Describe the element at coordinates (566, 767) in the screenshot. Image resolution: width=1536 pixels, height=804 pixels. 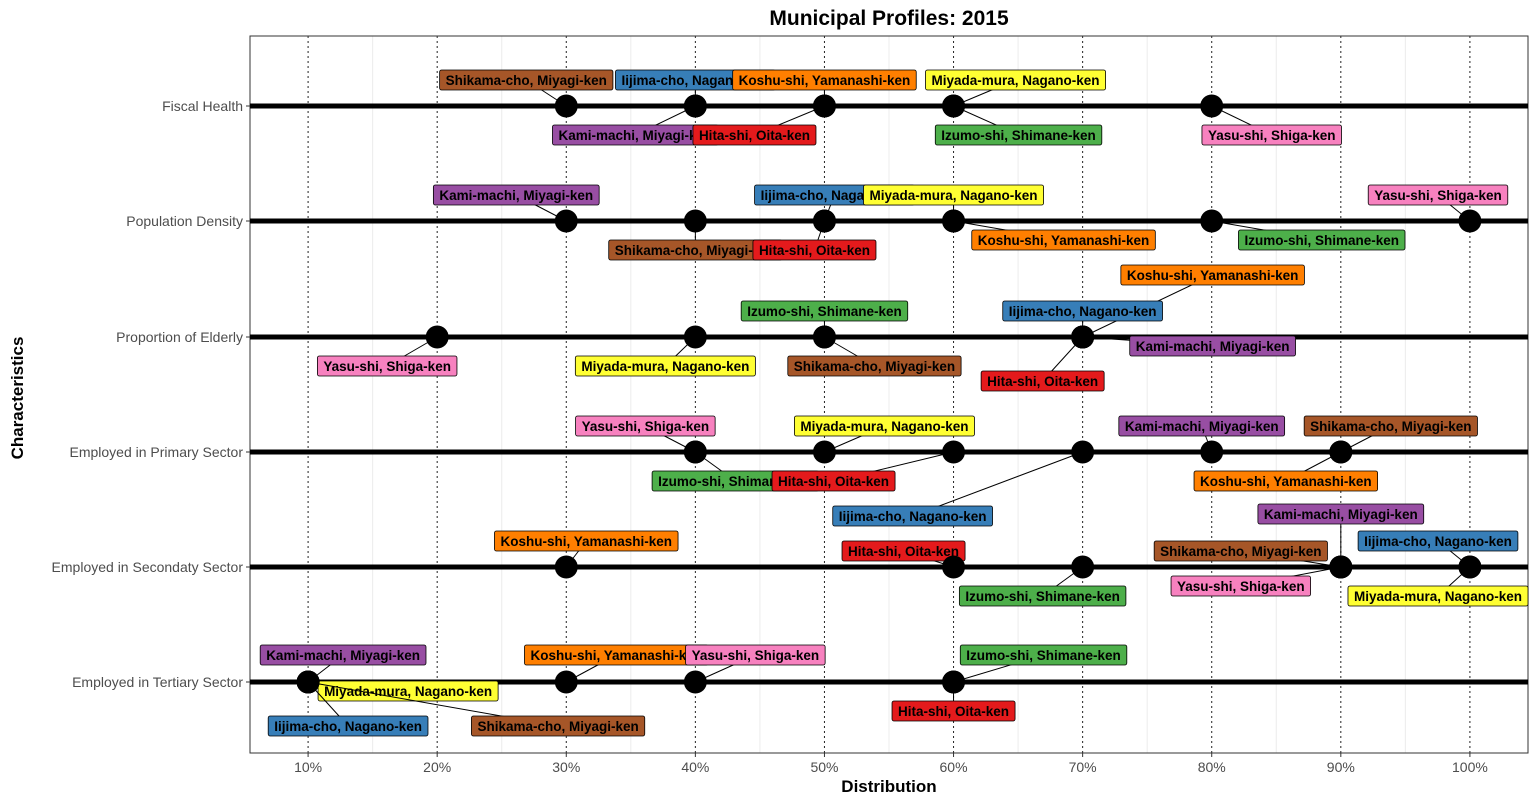
I see `x-tick-label: 30%` at that location.